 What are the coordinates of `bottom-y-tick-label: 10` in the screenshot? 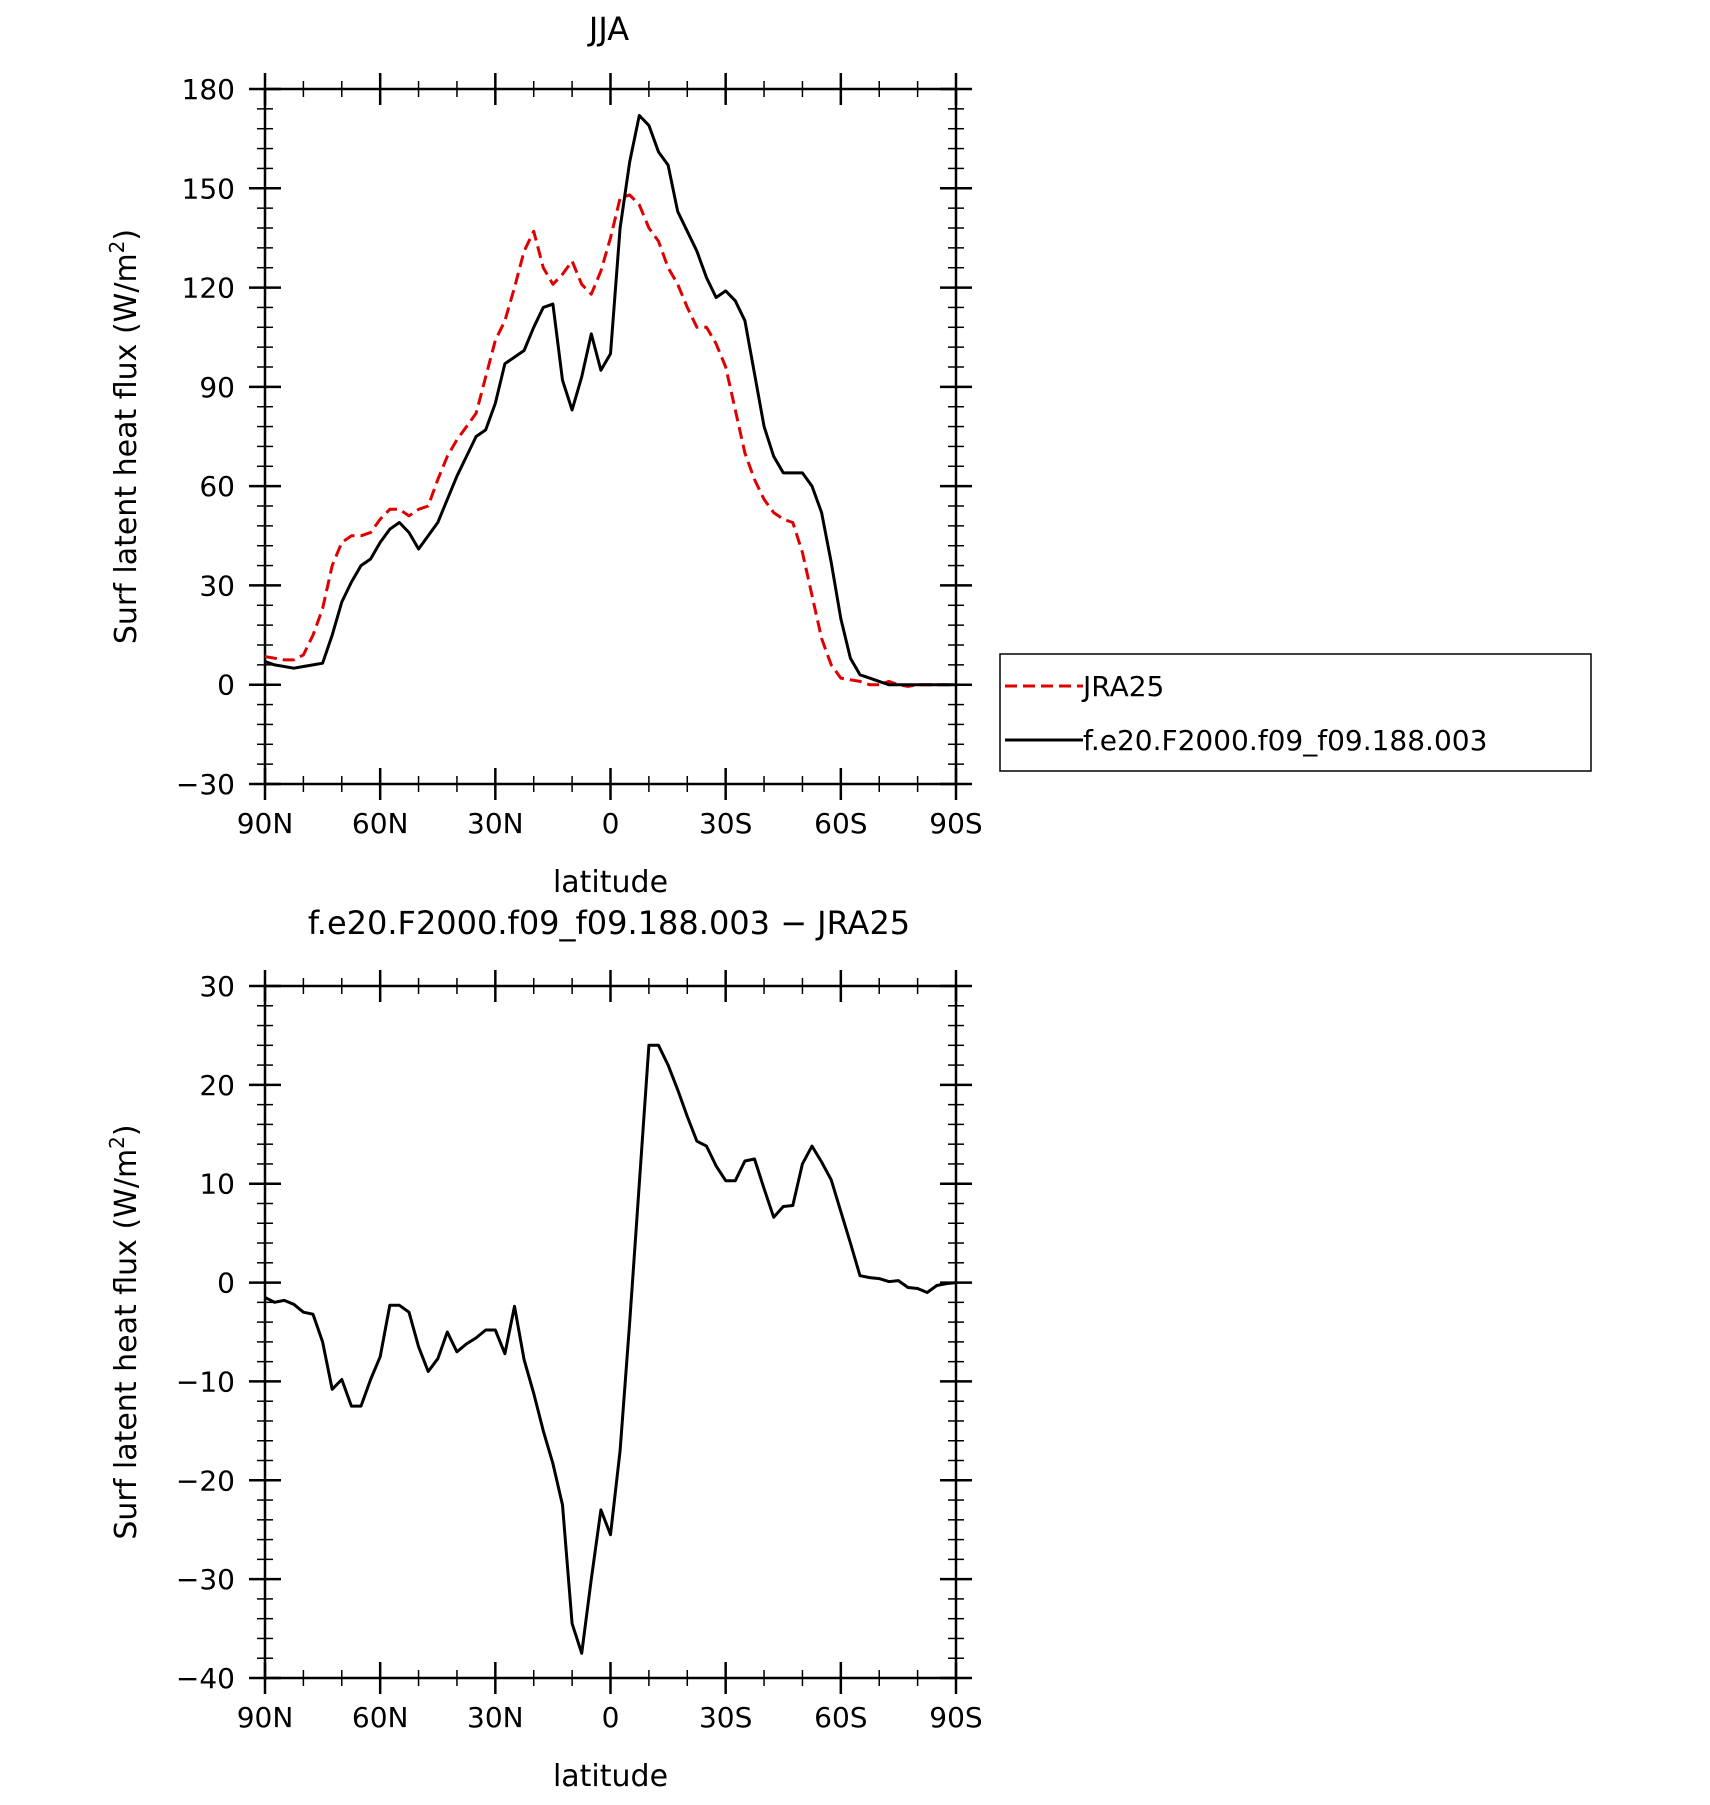 It's located at (217, 1184).